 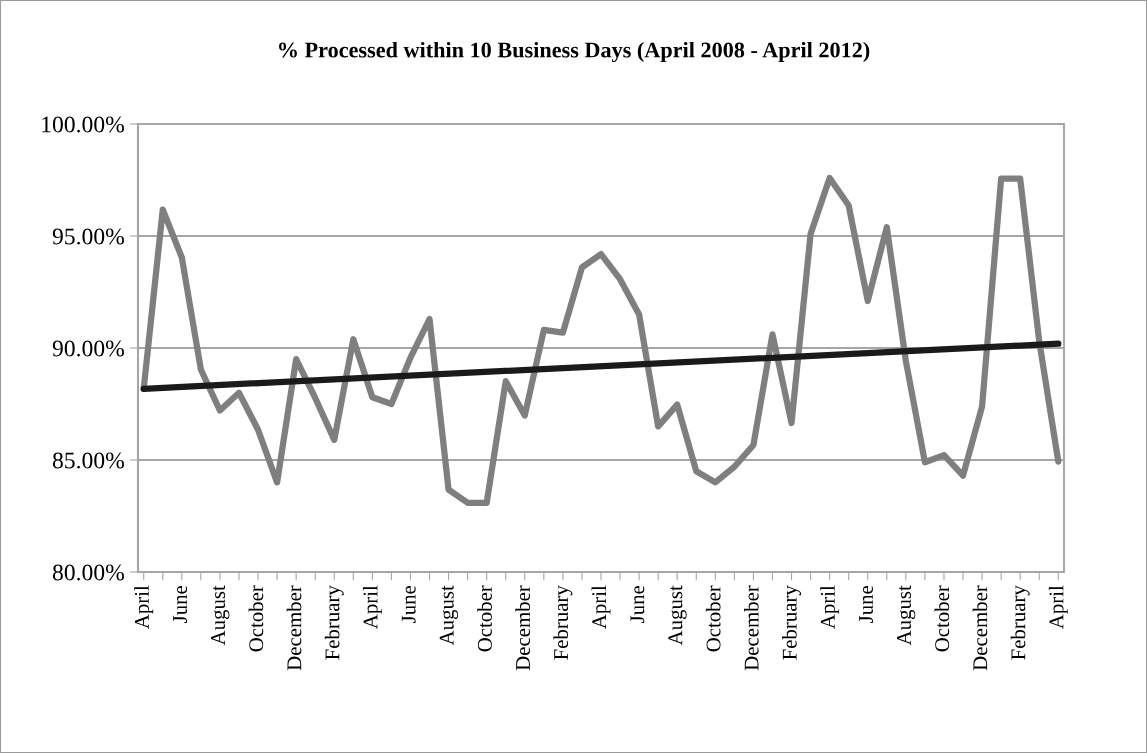 I want to click on y-tick-label: 100.00%, so click(x=83, y=124).